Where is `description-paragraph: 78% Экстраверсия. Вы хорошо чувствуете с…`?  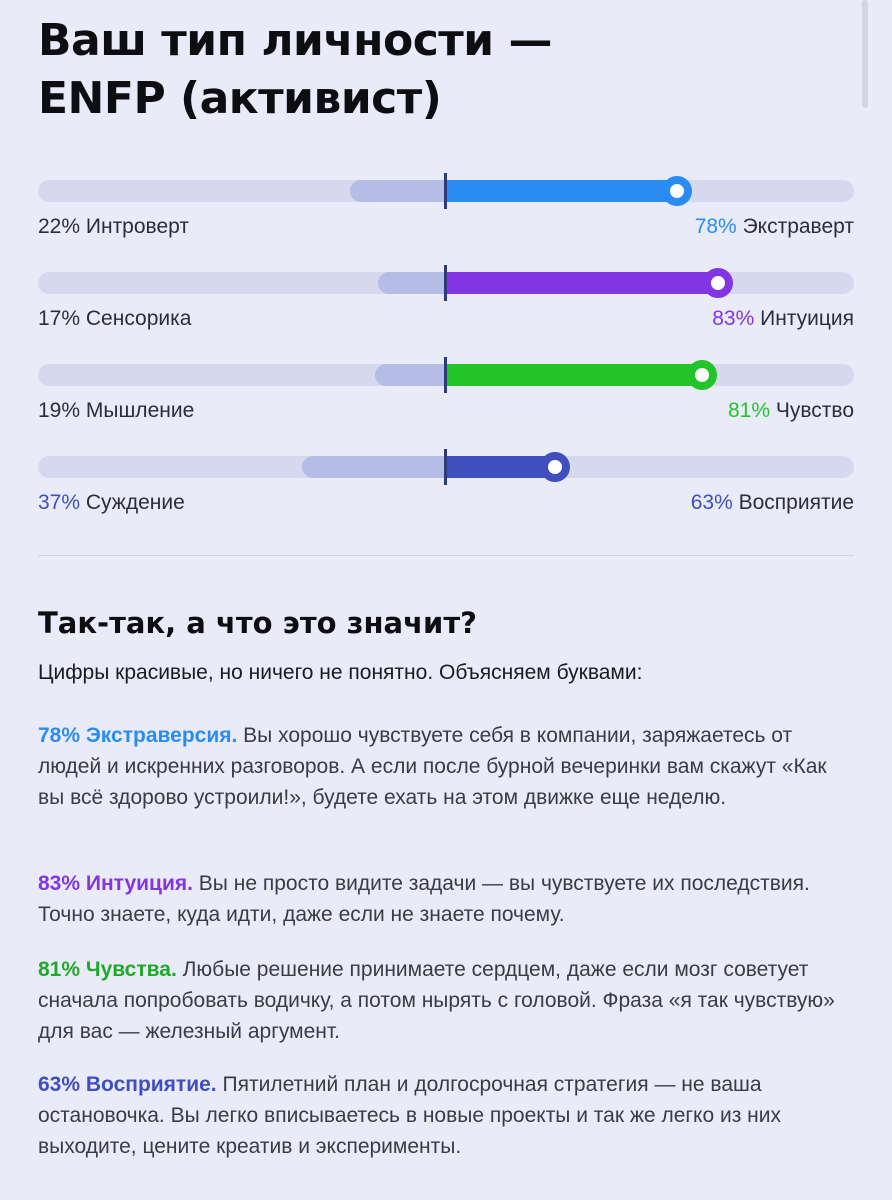
description-paragraph: 78% Экстраверсия. Вы хорошо чувствуете с… is located at coordinates (438, 766).